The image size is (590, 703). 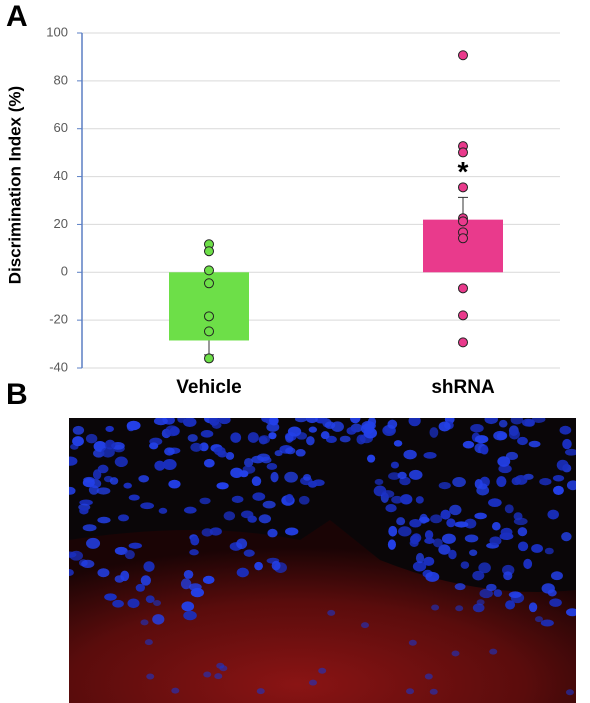 I want to click on y-tick-label: 100, so click(x=57, y=31).